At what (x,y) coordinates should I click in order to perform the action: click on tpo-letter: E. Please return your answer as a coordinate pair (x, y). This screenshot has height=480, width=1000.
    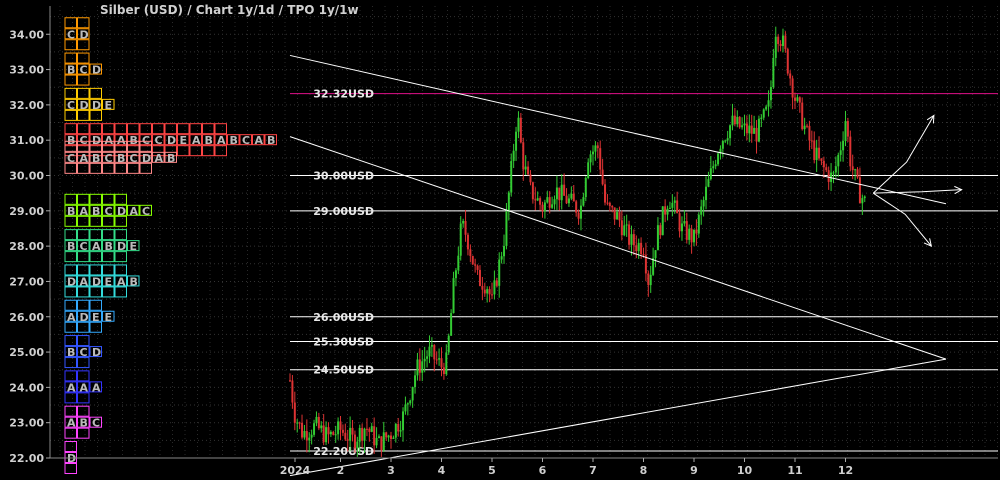
    Looking at the image, I should click on (134, 246).